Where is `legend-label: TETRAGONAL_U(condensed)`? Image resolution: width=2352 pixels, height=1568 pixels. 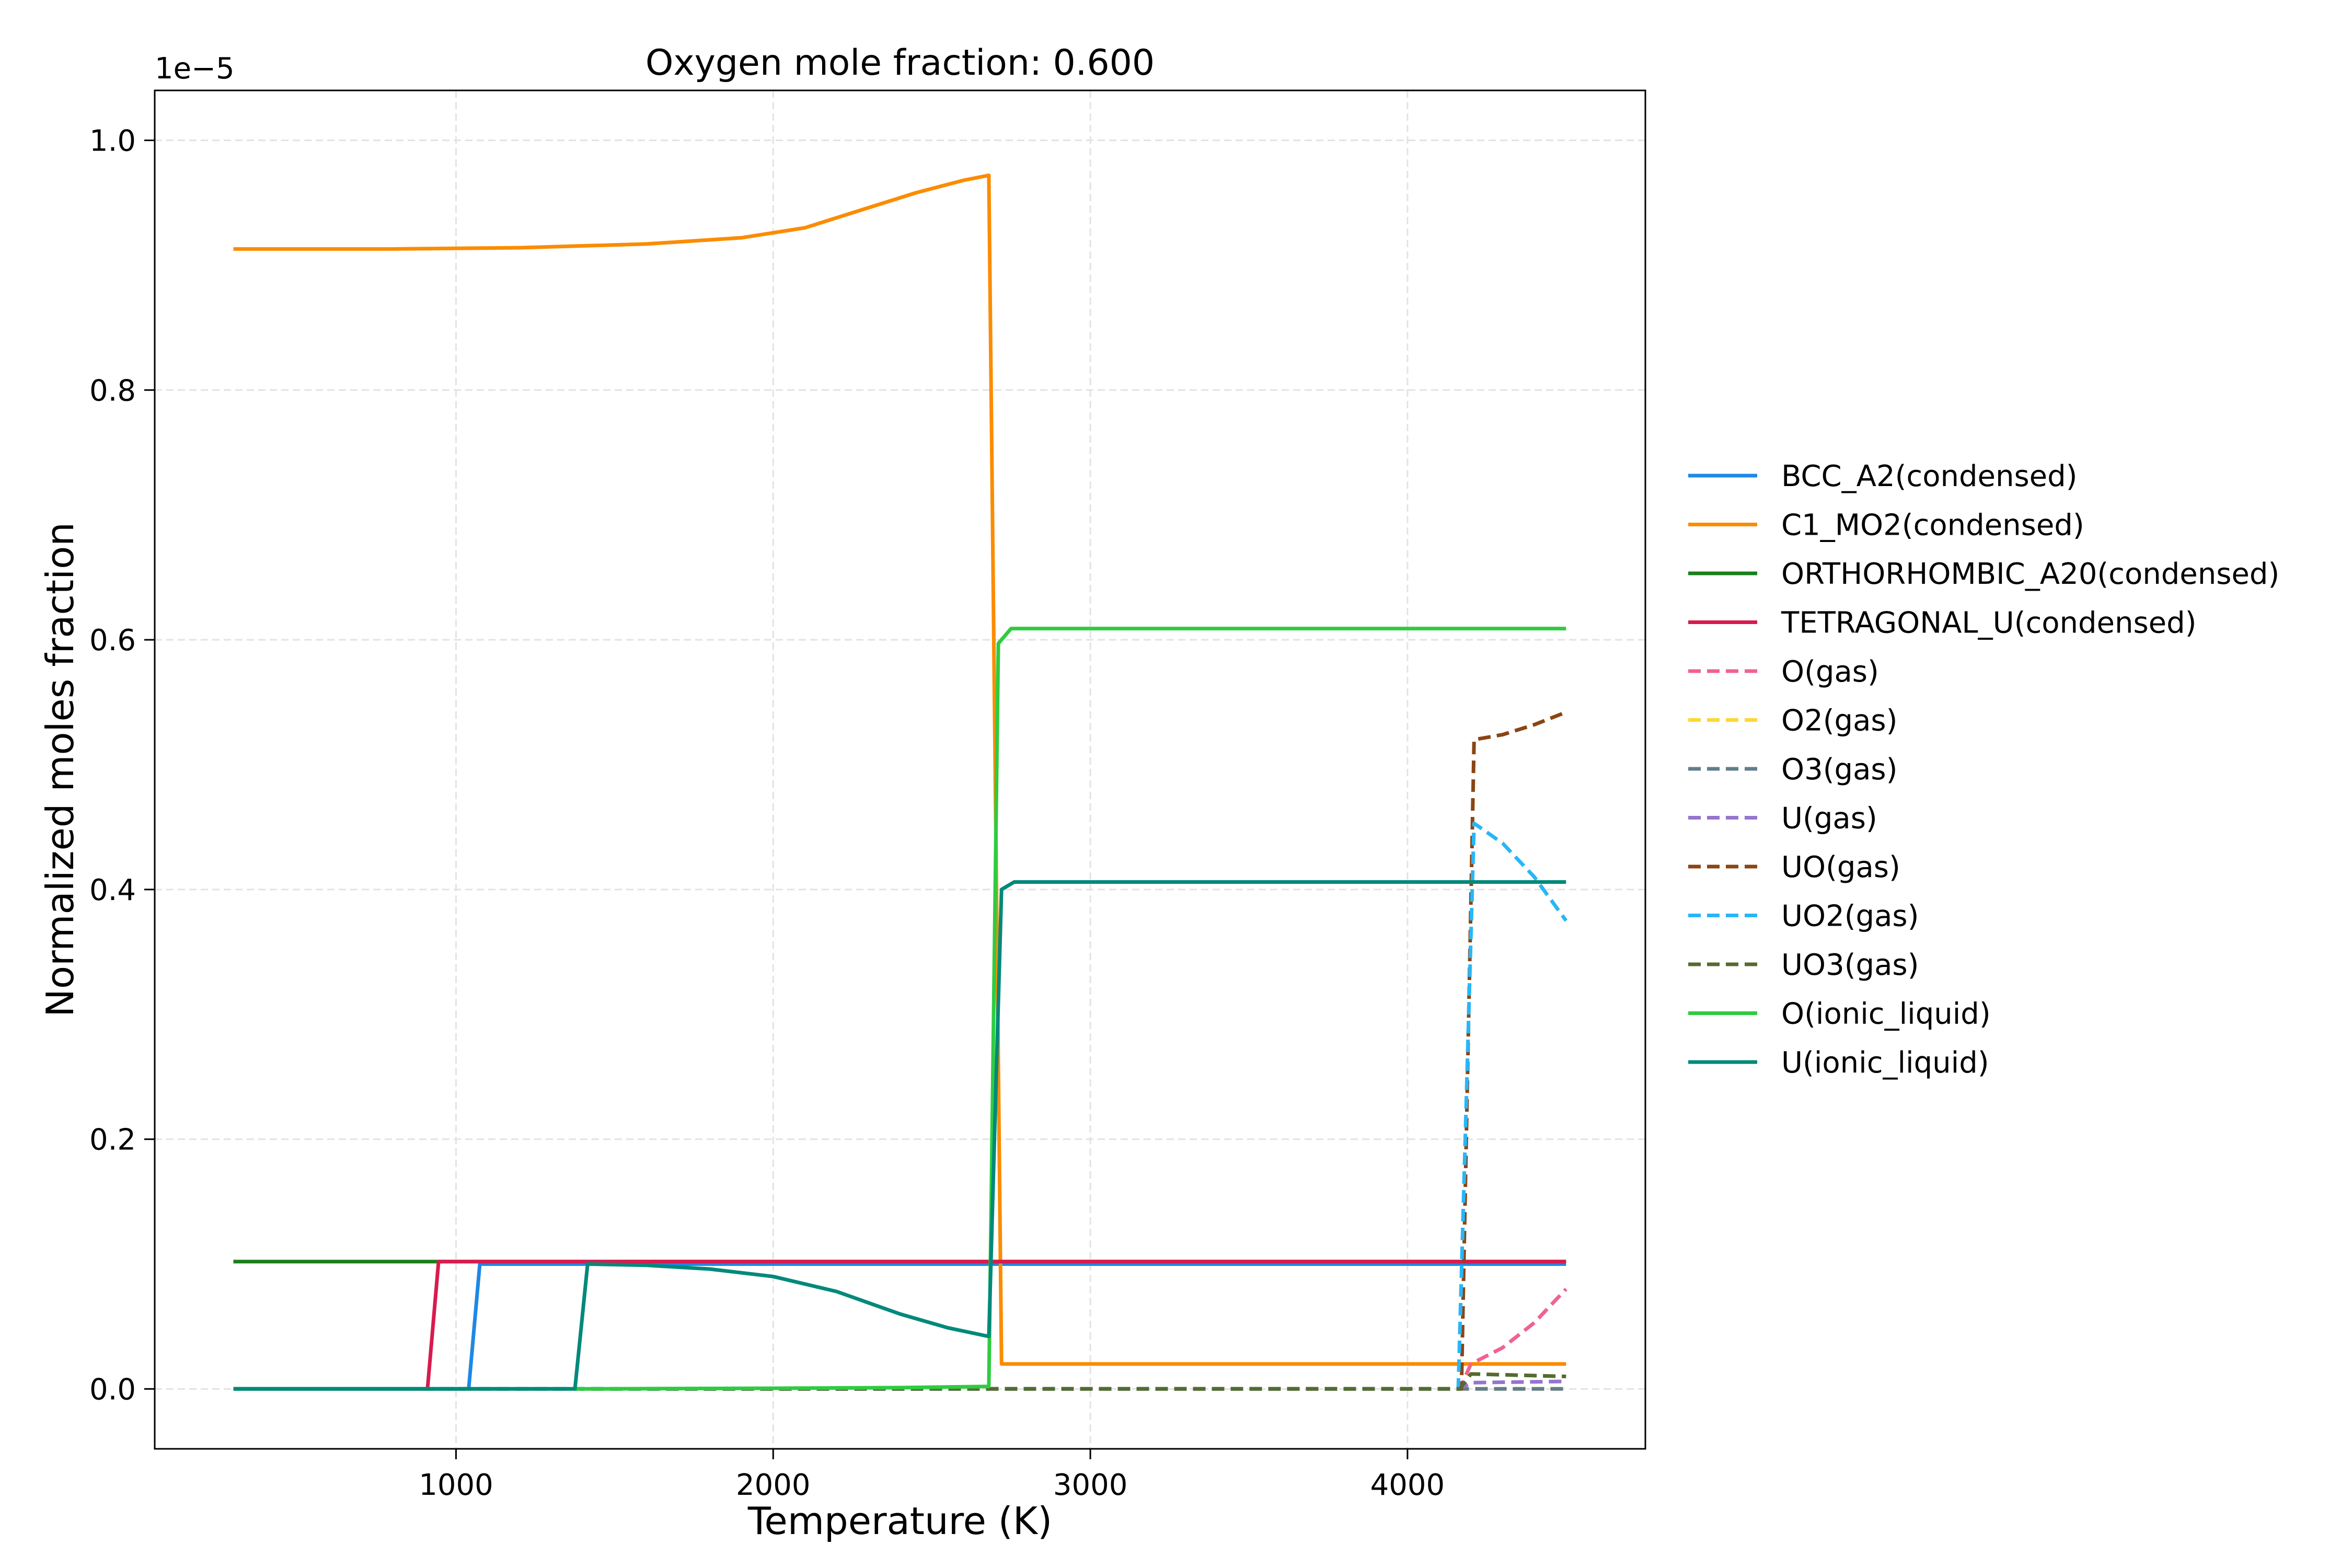 legend-label: TETRAGONAL_U(condensed) is located at coordinates (1989, 623).